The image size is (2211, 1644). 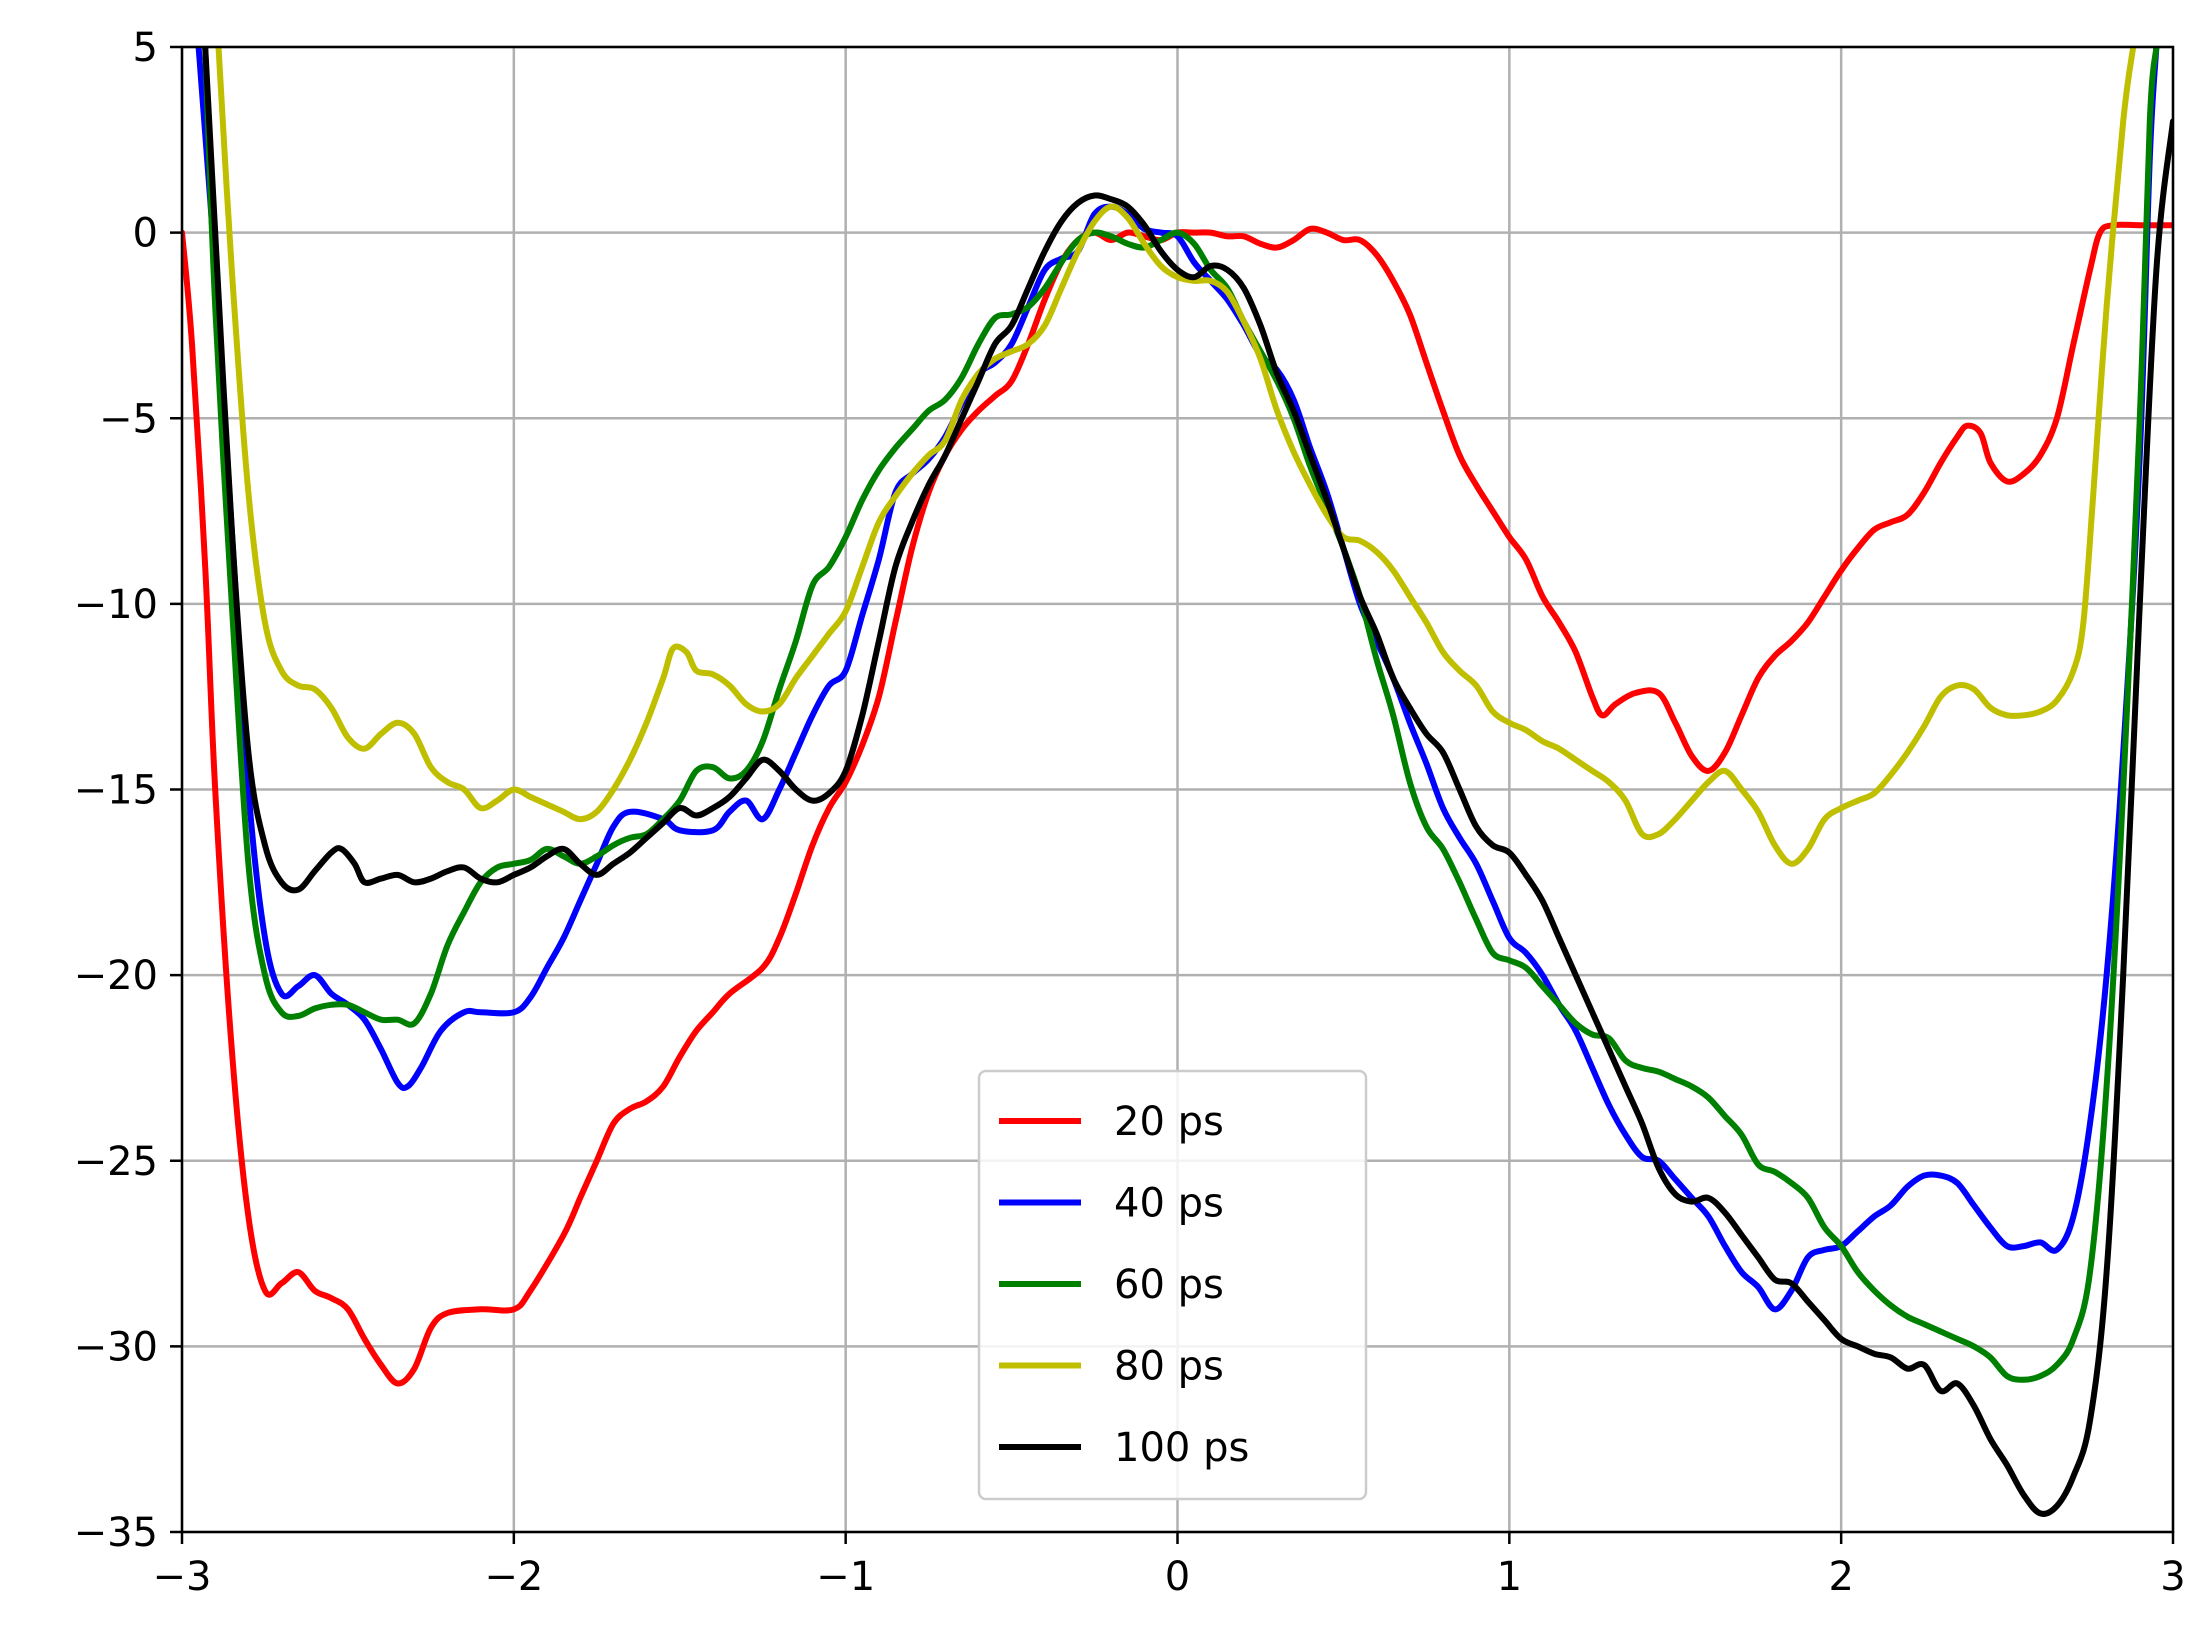 What do you see at coordinates (116, 605) in the screenshot?
I see `y-tick-label: −10` at bounding box center [116, 605].